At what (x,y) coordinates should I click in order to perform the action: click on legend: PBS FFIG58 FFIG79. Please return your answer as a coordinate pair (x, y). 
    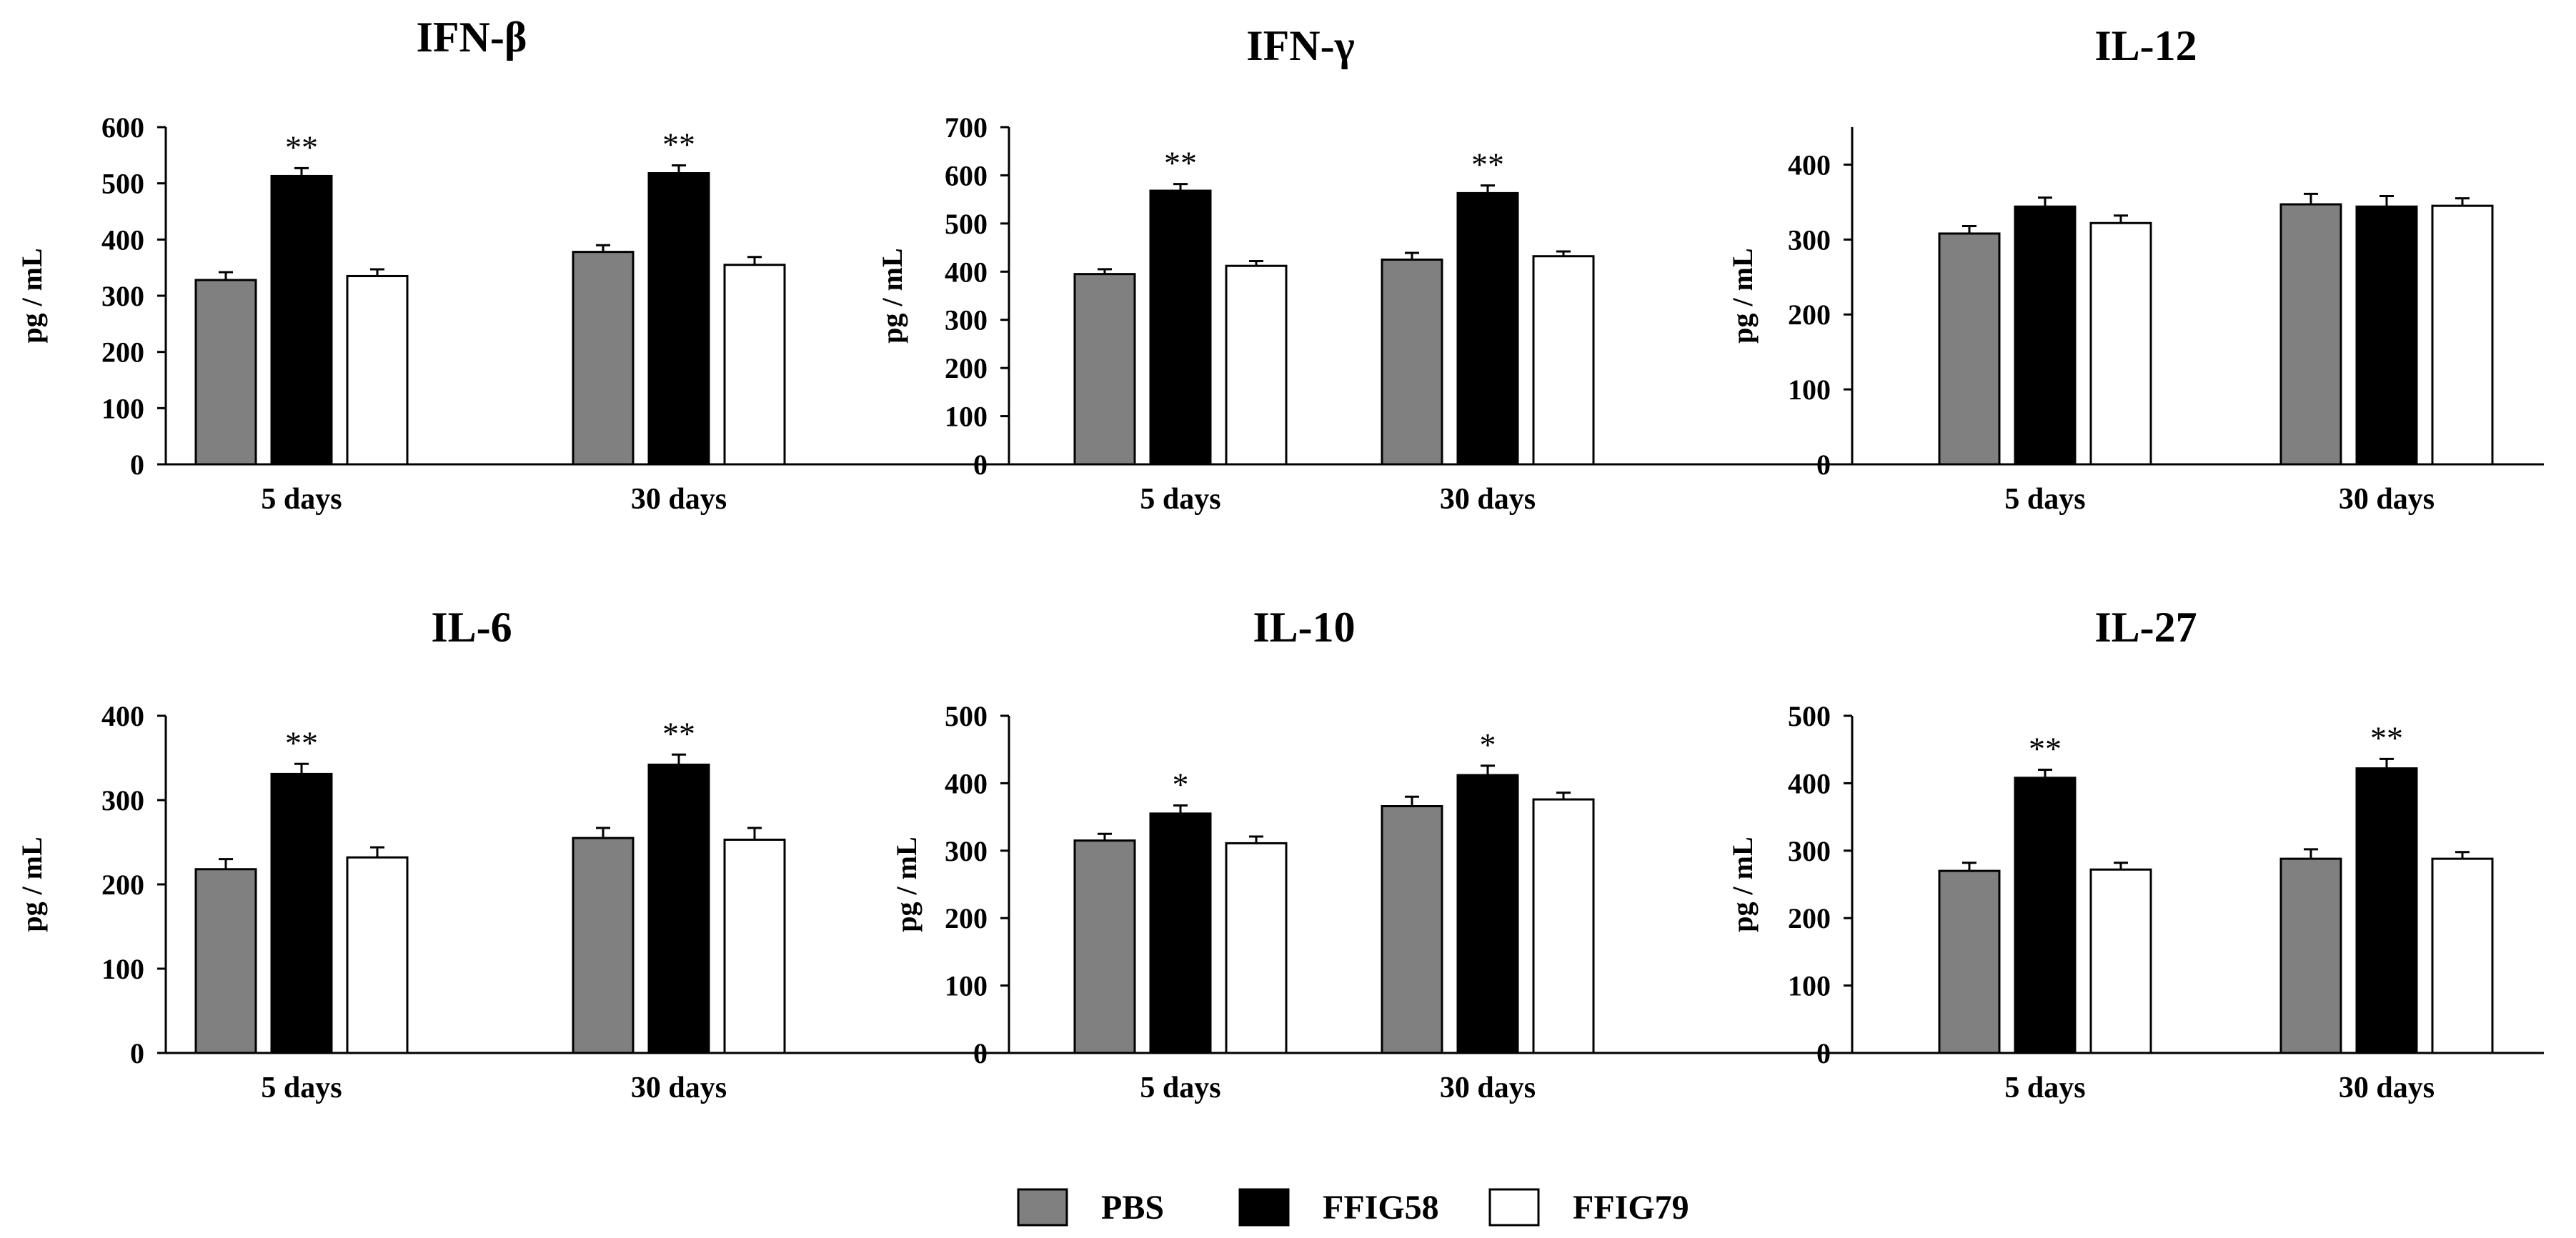
    Looking at the image, I should click on (1353, 1207).